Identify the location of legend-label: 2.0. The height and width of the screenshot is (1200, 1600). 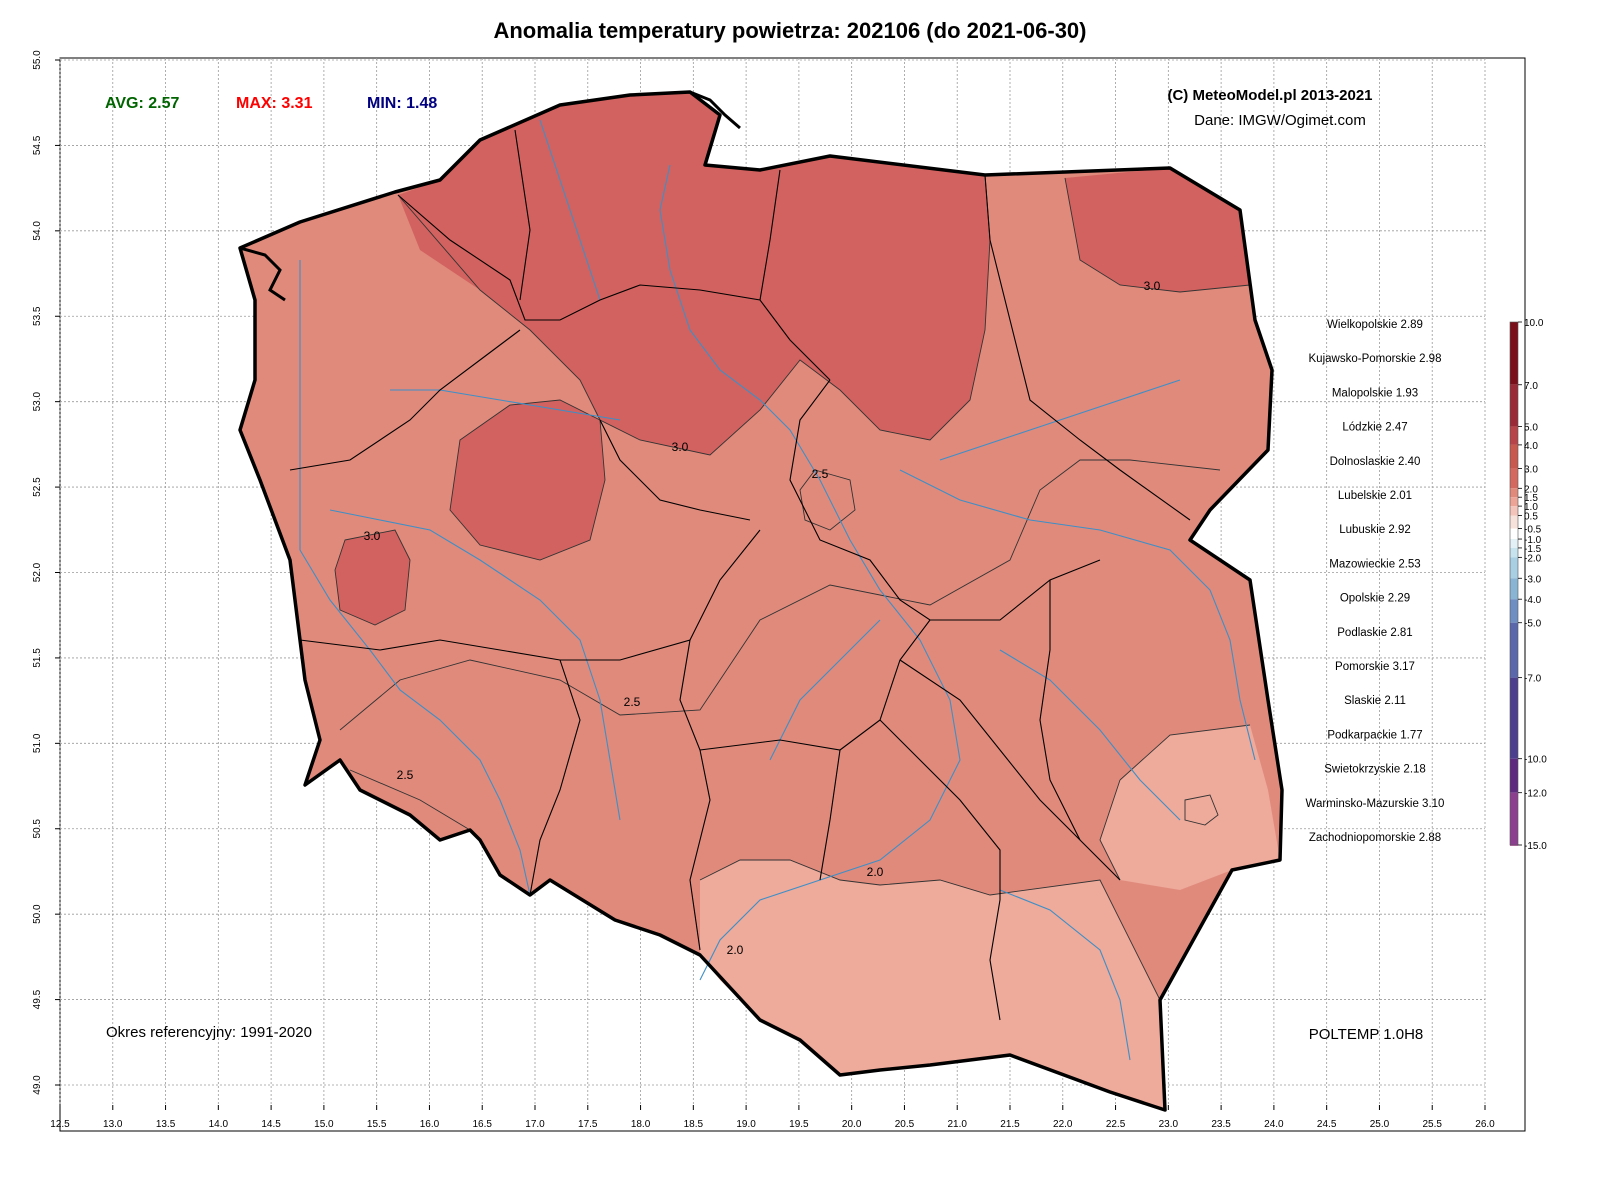
(1531, 489).